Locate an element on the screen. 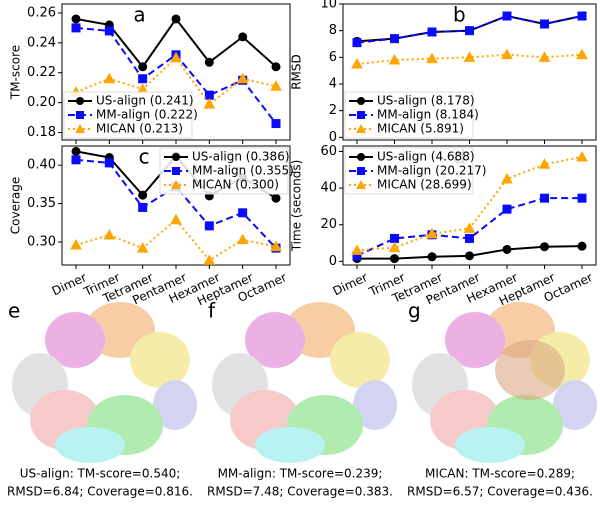 Image resolution: width=600 pixels, height=506 pixels. y-axis-label: Coverage is located at coordinates (16, 206).